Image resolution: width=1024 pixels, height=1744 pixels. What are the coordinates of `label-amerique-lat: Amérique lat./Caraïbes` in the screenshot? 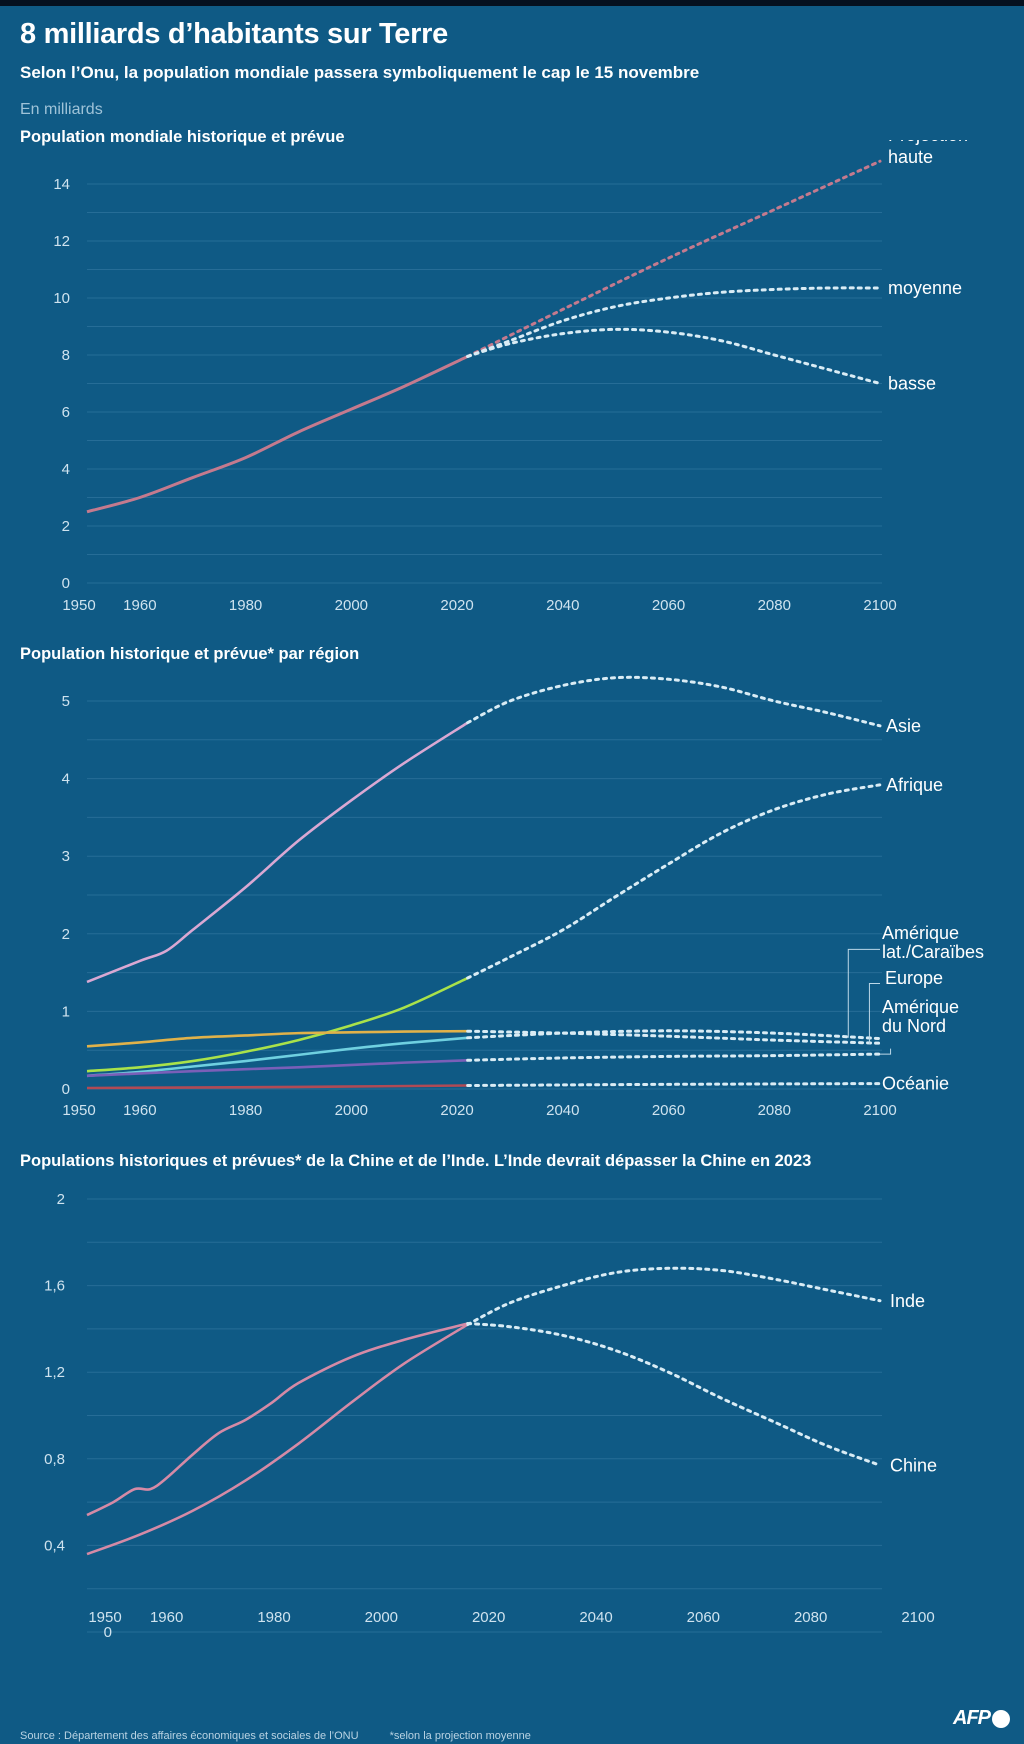 It's located at (933, 942).